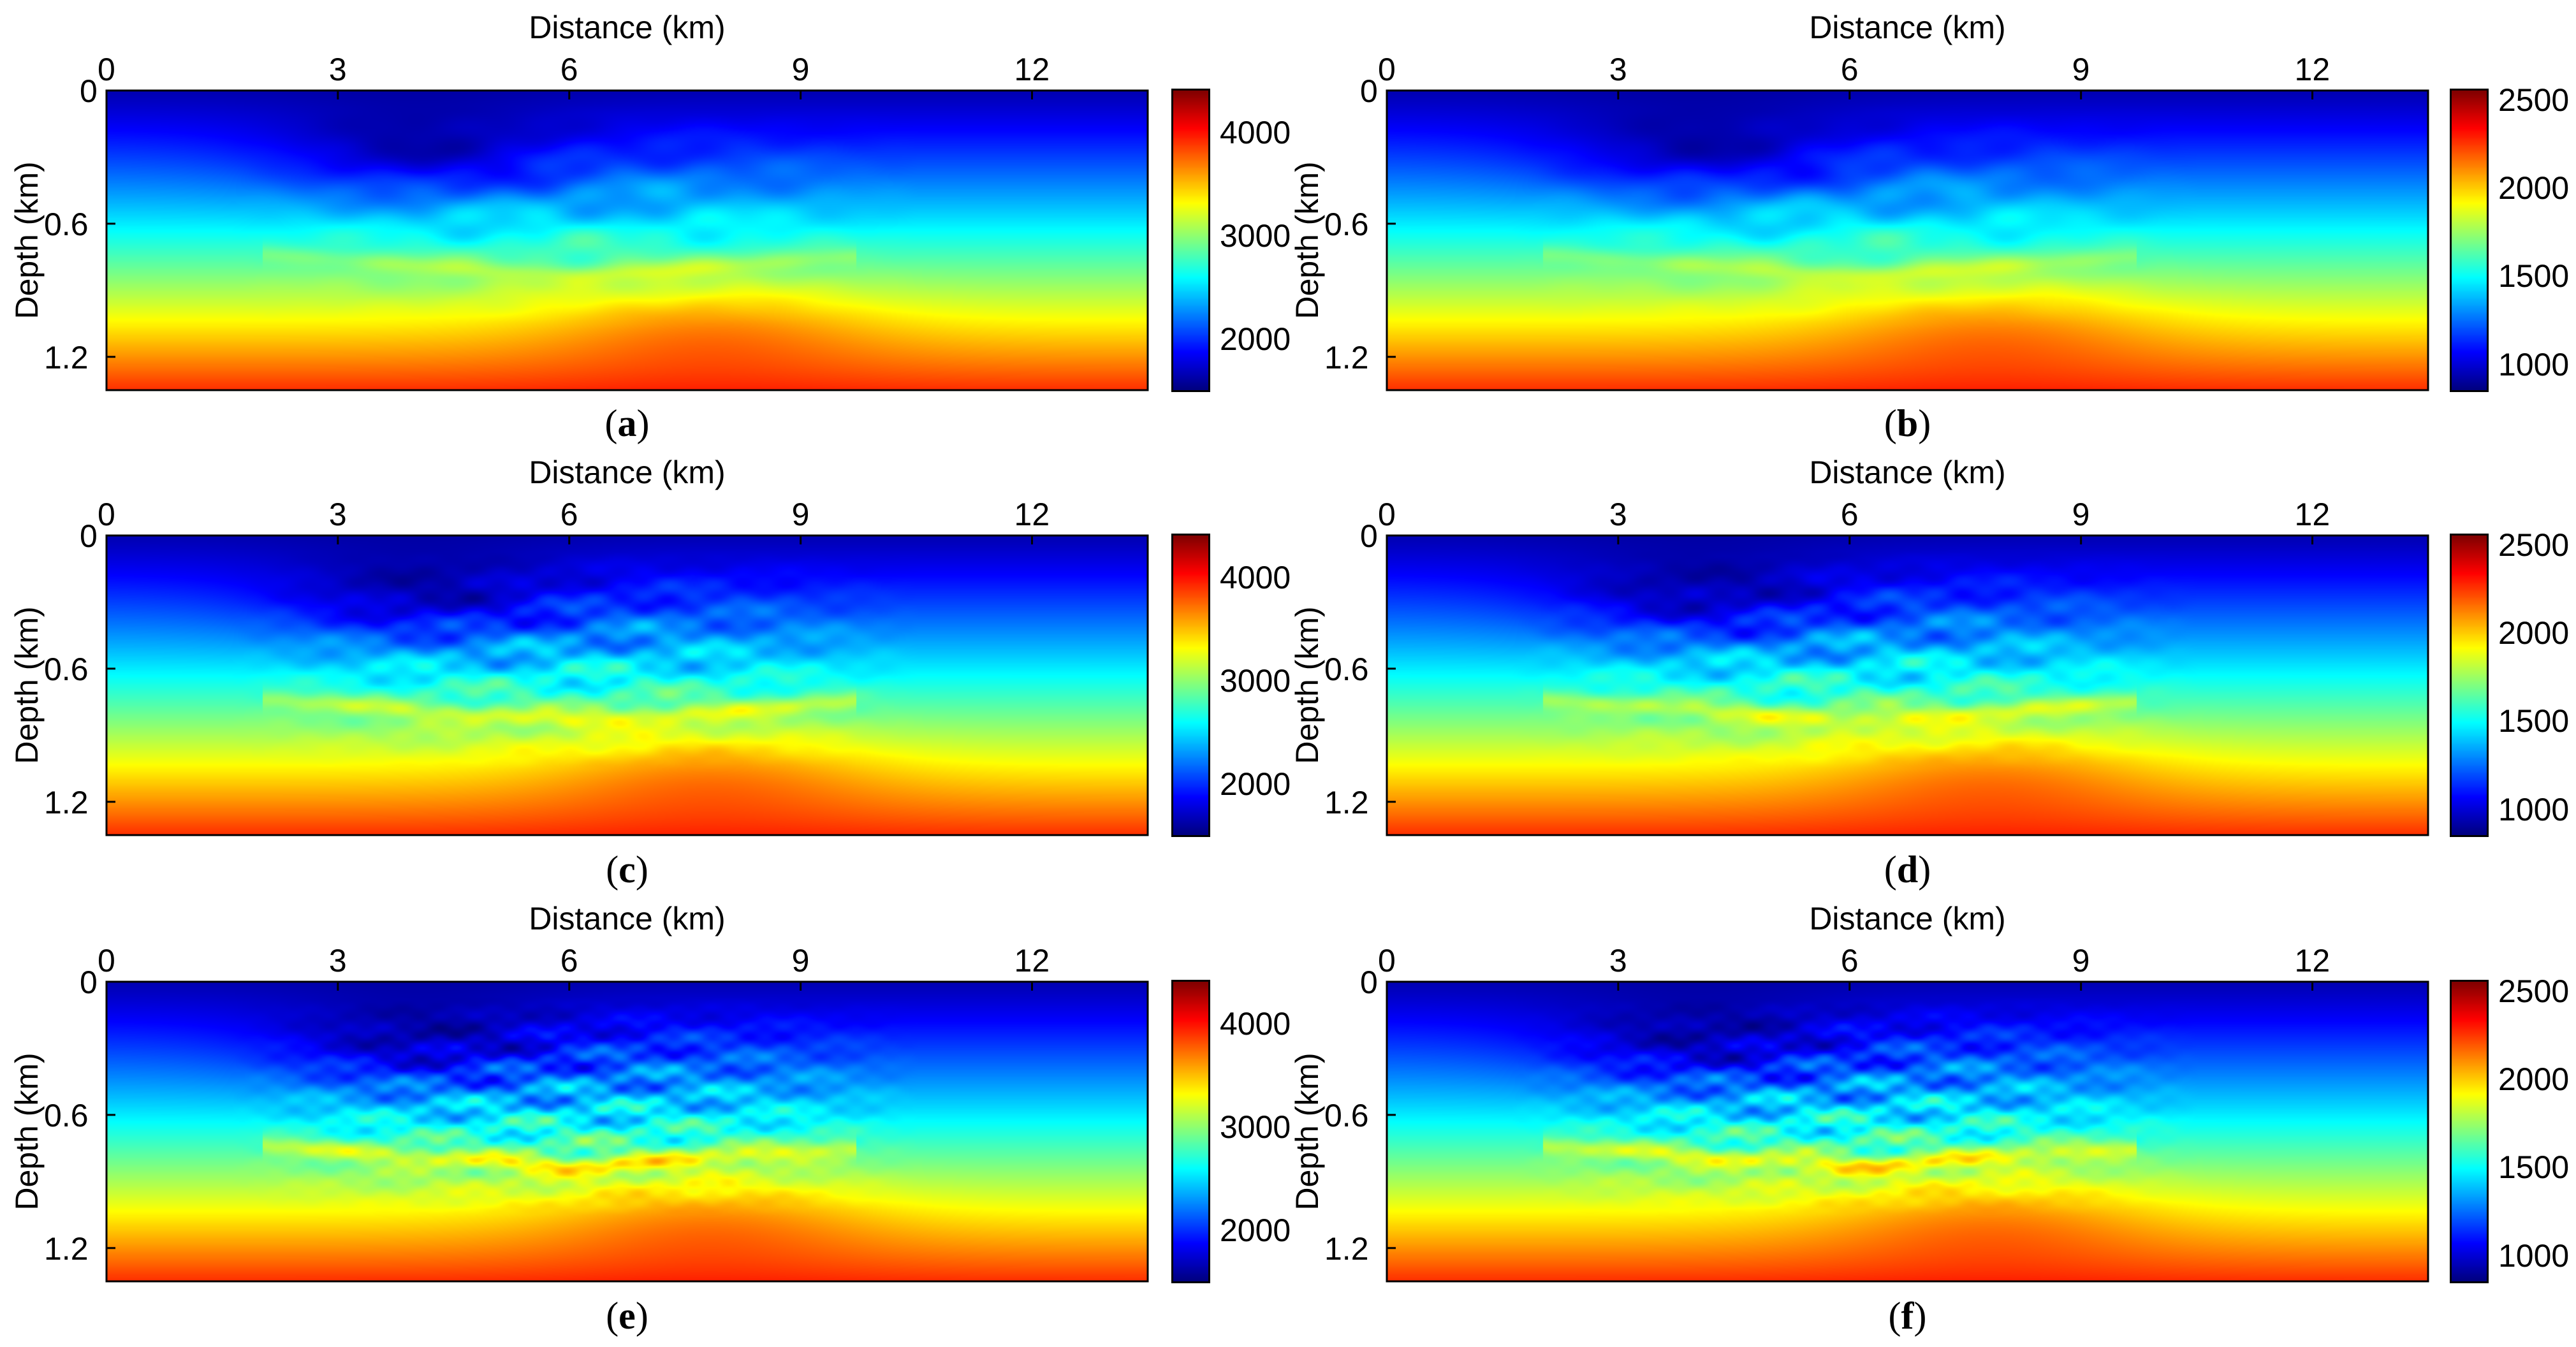 This screenshot has width=2576, height=1347. I want to click on colorbar-f, so click(2469, 1131).